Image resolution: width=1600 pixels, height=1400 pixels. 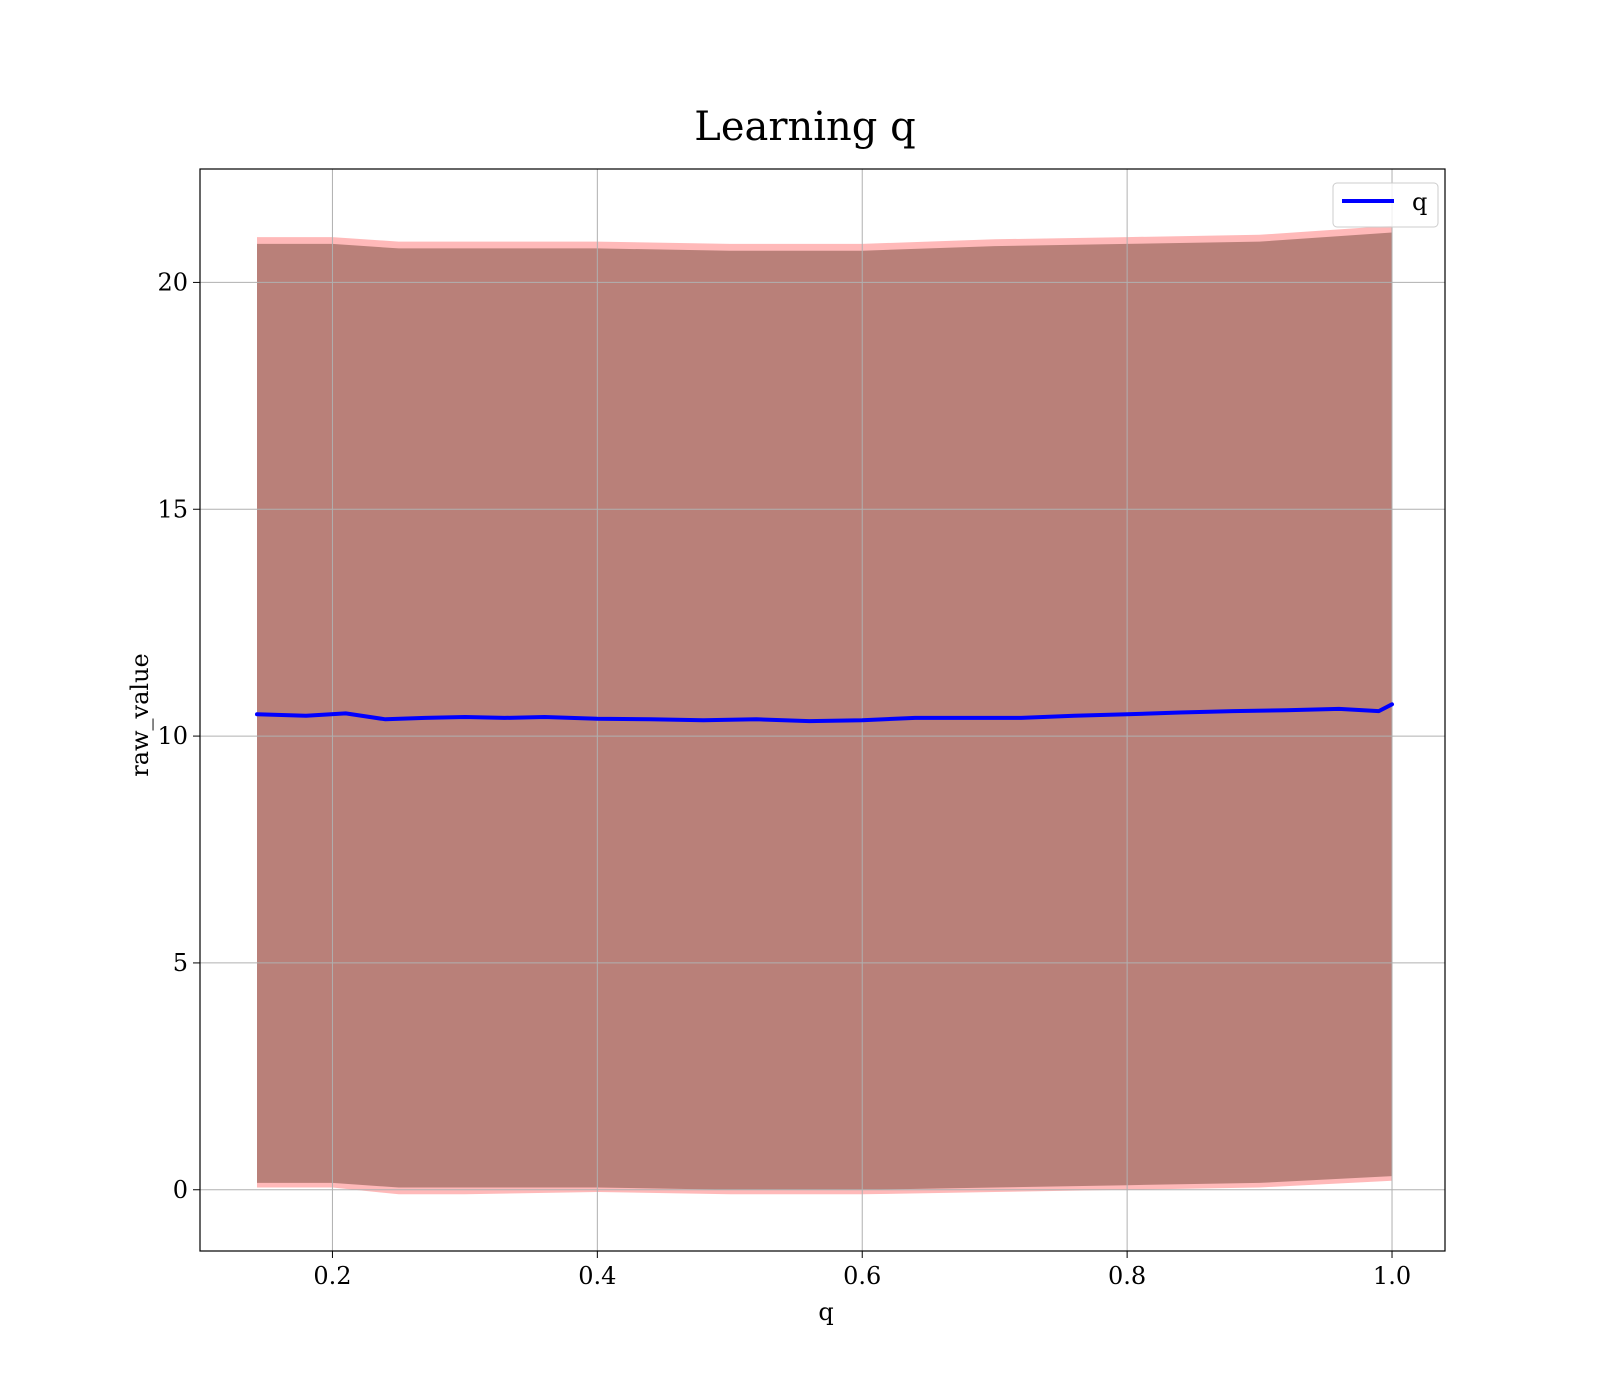 I want to click on legend-box, so click(x=1385, y=205).